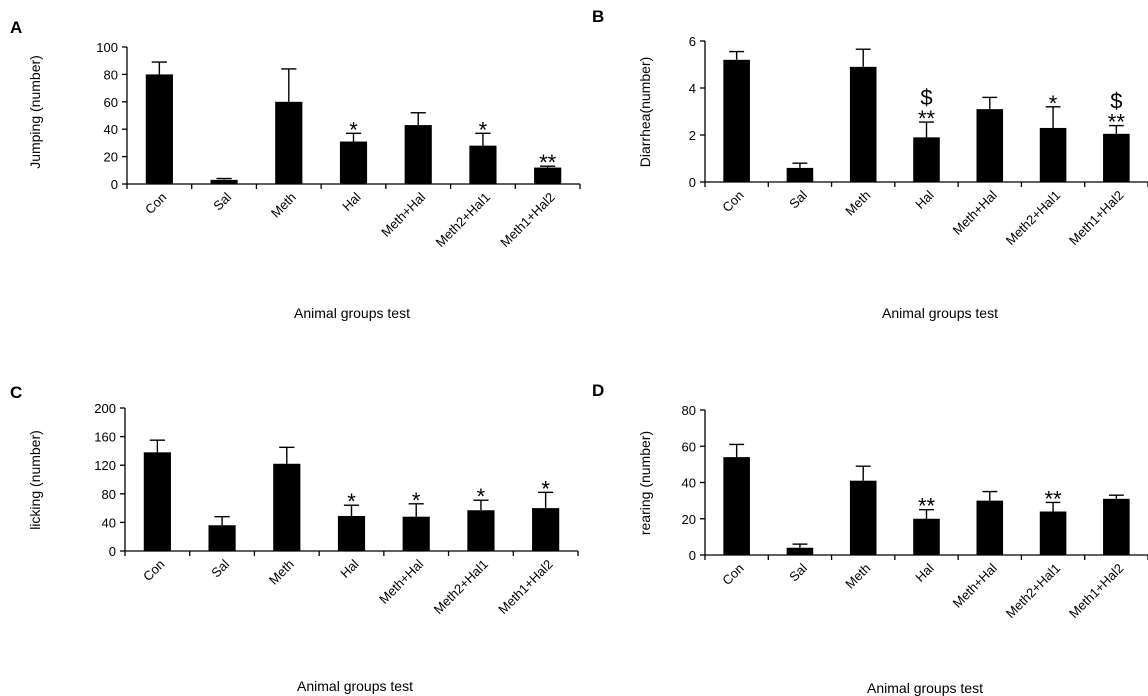 Image resolution: width=1148 pixels, height=696 pixels. What do you see at coordinates (105, 437) in the screenshot?
I see `y-tick-label: 160` at bounding box center [105, 437].